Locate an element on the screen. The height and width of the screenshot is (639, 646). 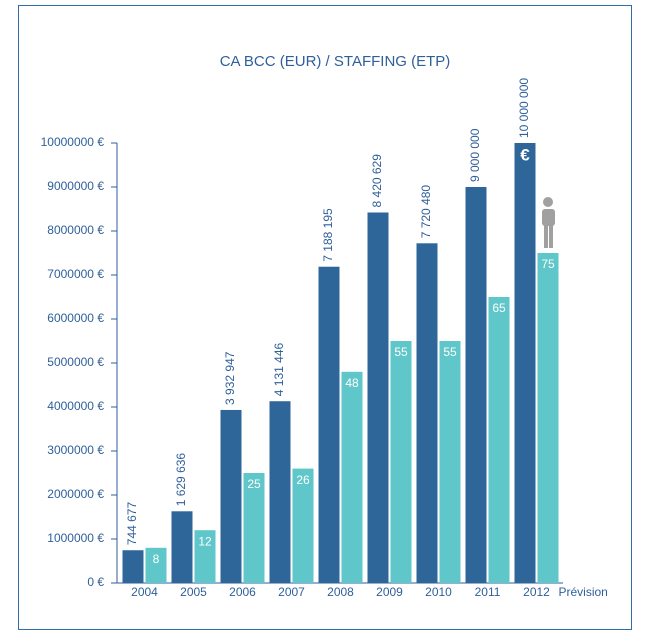
value-label: 3 932 947 is located at coordinates (230, 378).